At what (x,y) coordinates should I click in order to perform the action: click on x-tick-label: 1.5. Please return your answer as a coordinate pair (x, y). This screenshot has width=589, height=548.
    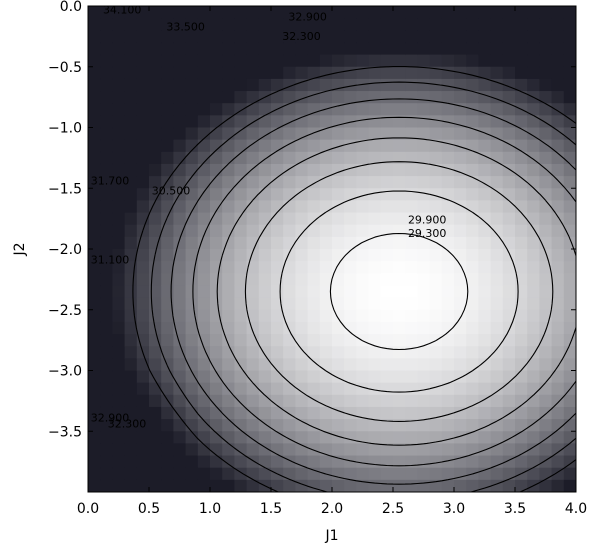
    Looking at the image, I should click on (271, 509).